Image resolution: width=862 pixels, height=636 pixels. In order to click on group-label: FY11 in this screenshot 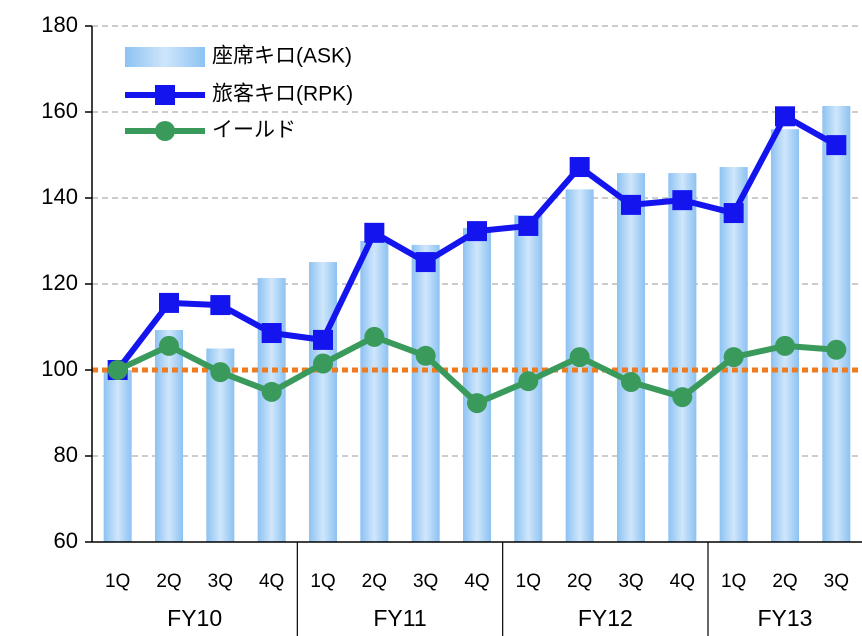, I will do `click(399, 618)`.